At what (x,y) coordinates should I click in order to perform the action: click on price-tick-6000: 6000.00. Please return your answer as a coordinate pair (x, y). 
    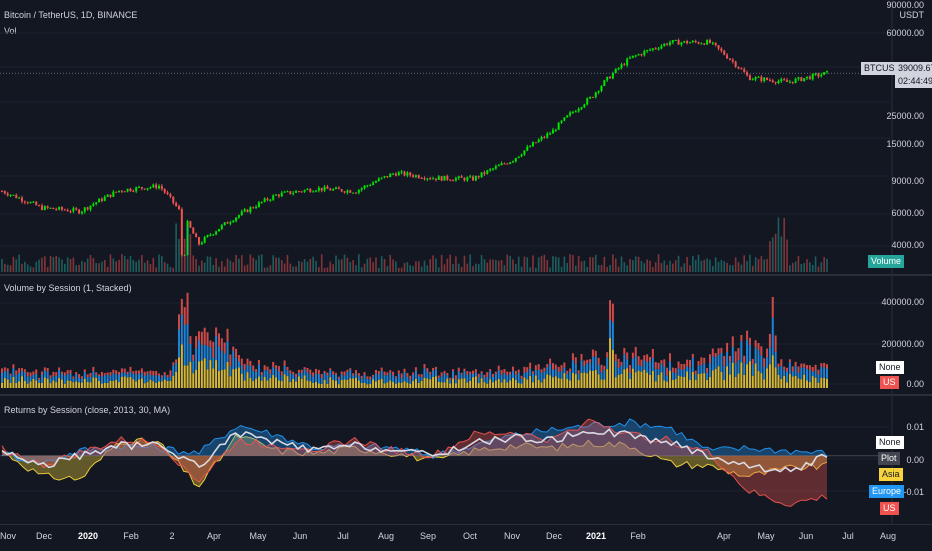
    Looking at the image, I should click on (907, 213).